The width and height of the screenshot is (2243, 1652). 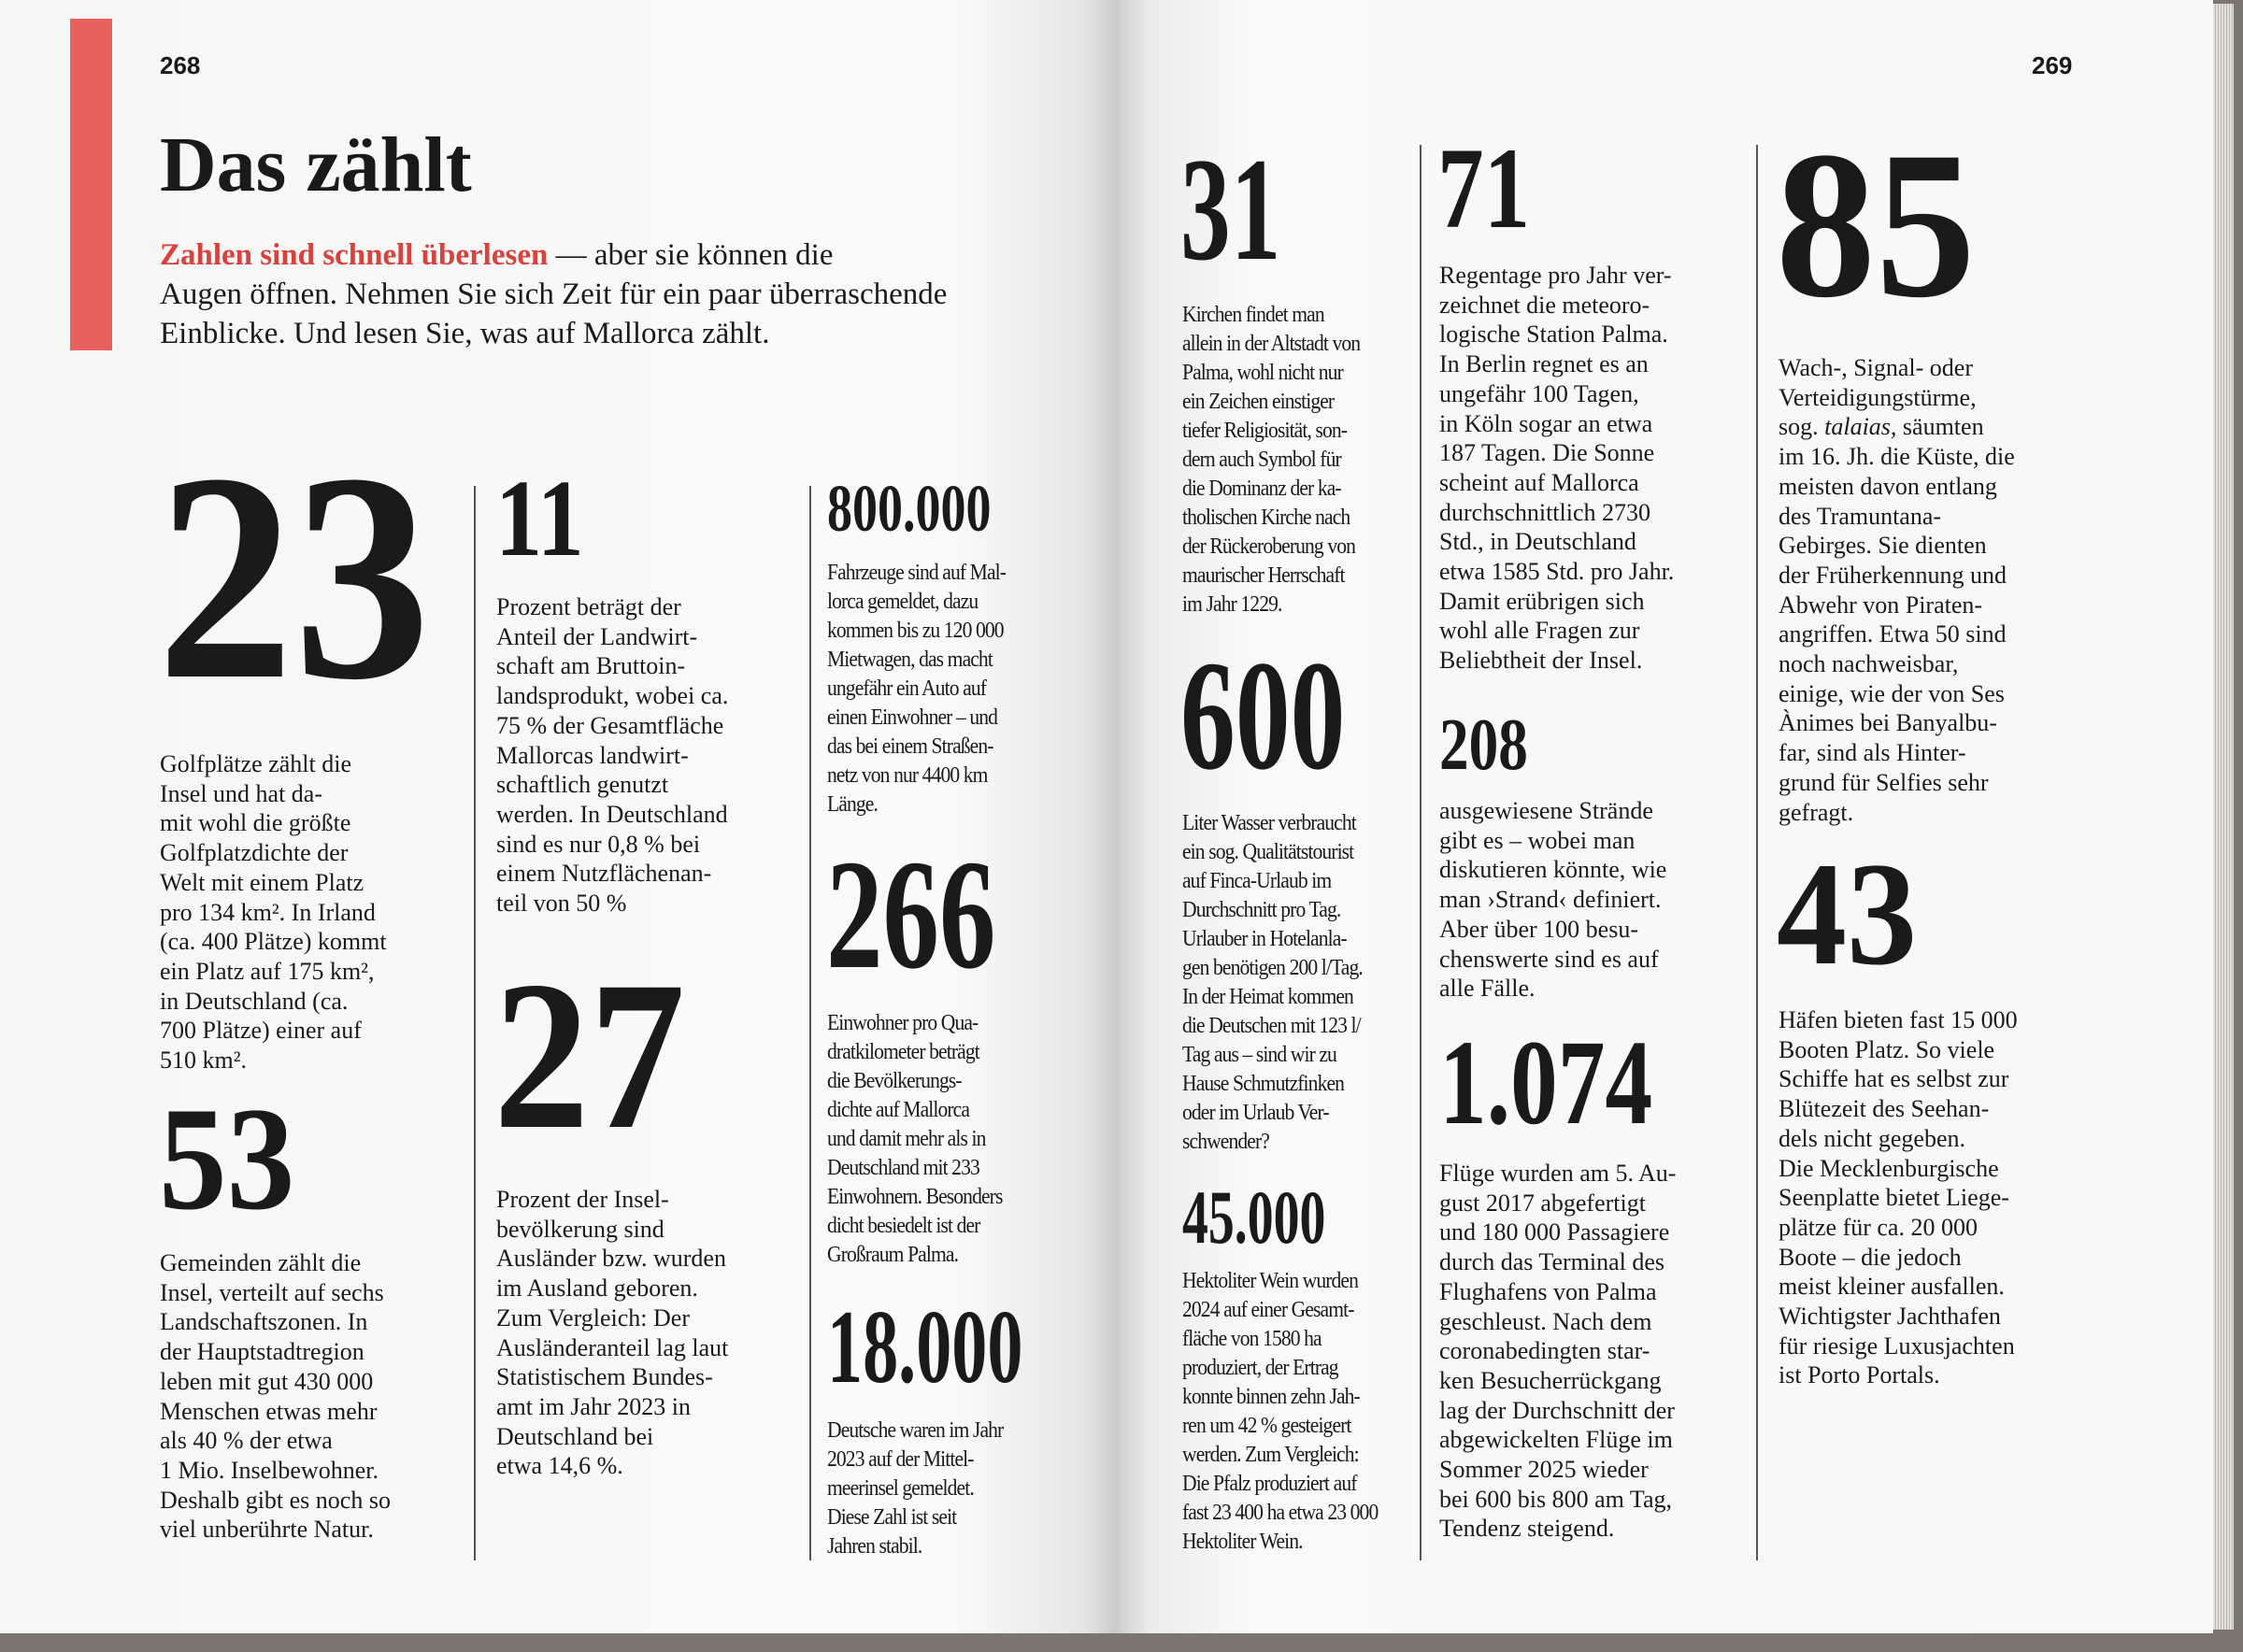 I want to click on fact-number: 18.000, so click(x=925, y=1347).